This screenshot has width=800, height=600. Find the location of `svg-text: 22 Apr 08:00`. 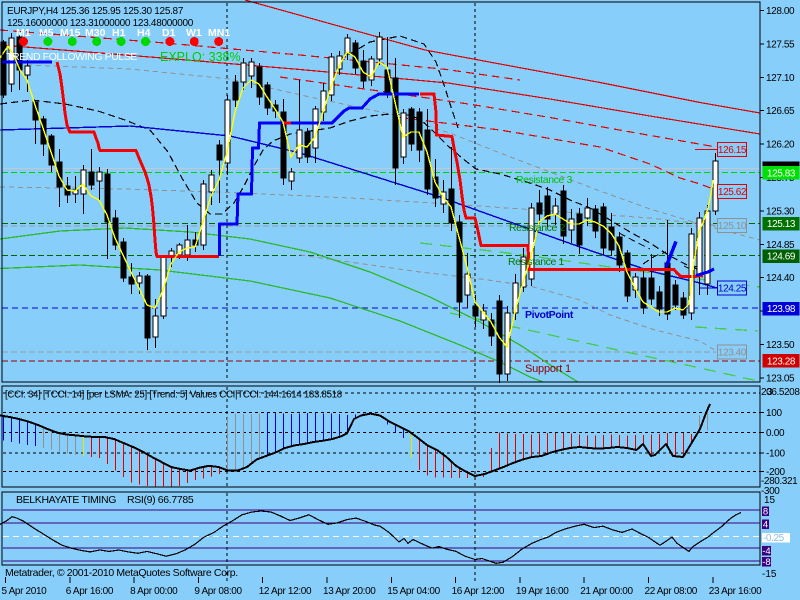

svg-text: 22 Apr 08:00 is located at coordinates (671, 591).